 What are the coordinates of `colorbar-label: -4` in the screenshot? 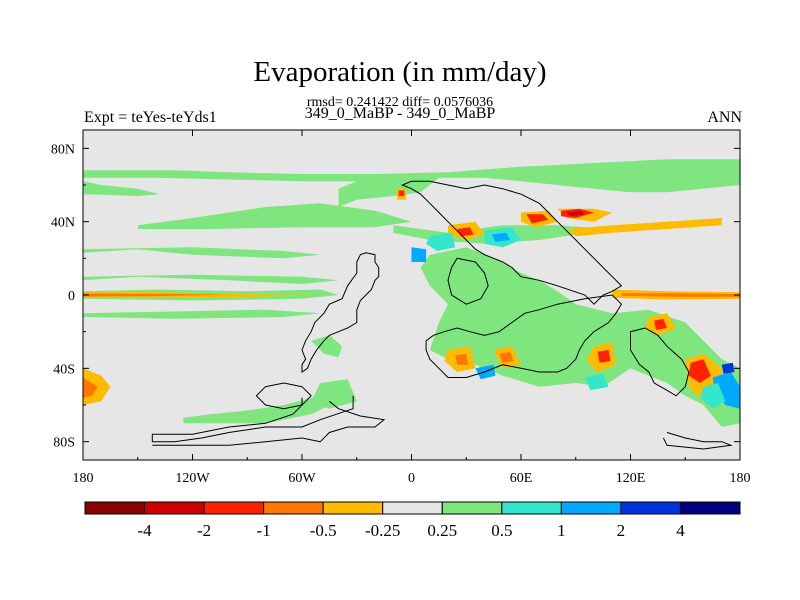 It's located at (144, 530).